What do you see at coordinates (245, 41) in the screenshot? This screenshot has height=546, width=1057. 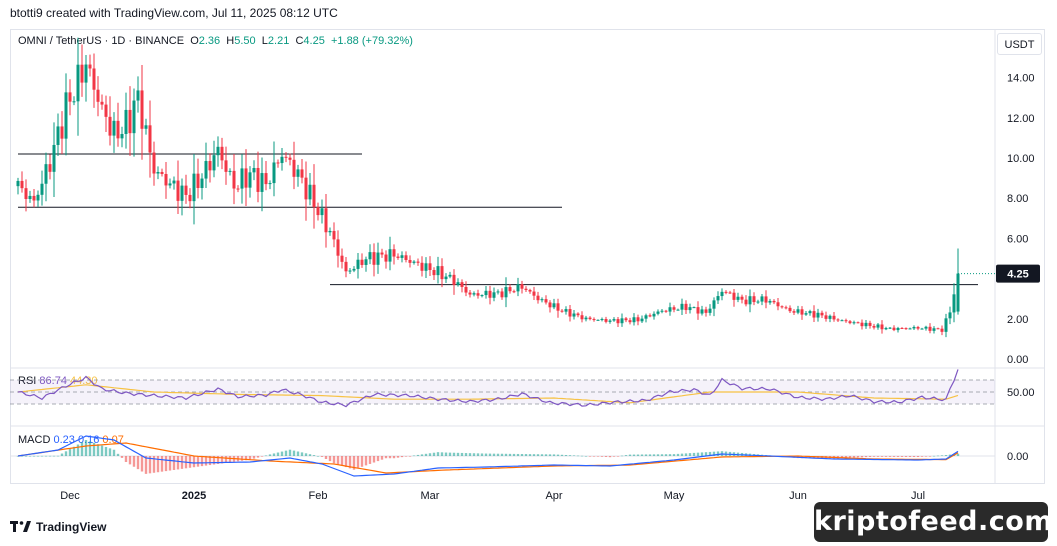 I see `high-value: 5.50` at bounding box center [245, 41].